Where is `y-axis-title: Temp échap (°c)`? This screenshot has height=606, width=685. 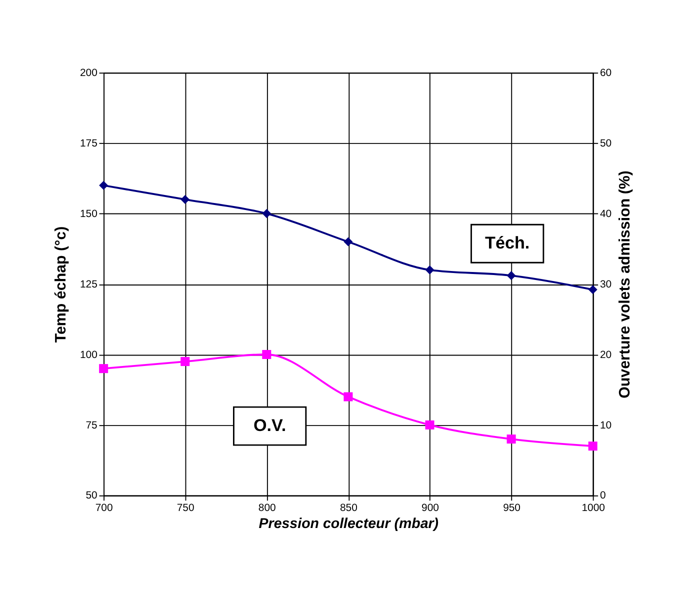
y-axis-title: Temp échap (°c) is located at coordinates (61, 284).